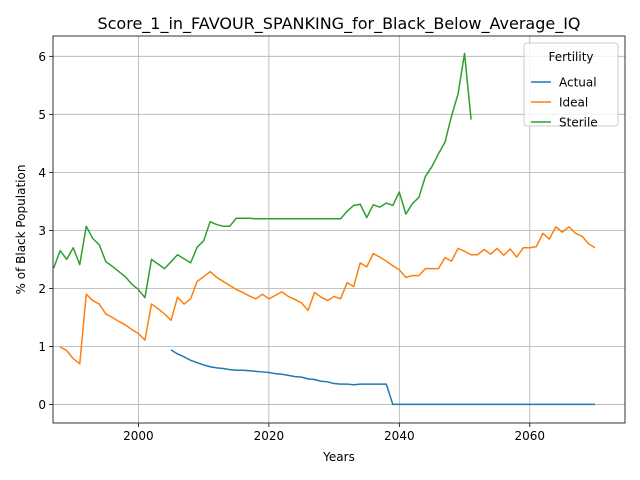 The height and width of the screenshot is (480, 640). Describe the element at coordinates (382, 377) in the screenshot. I see `series-line-actual` at that location.